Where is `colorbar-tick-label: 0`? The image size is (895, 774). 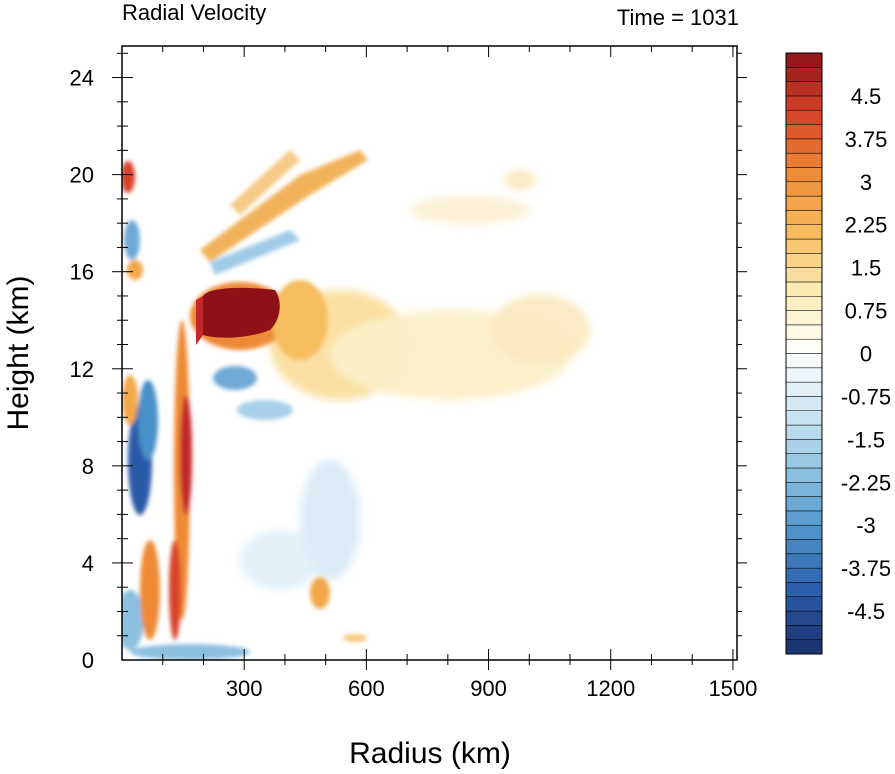
colorbar-tick-label: 0 is located at coordinates (866, 354).